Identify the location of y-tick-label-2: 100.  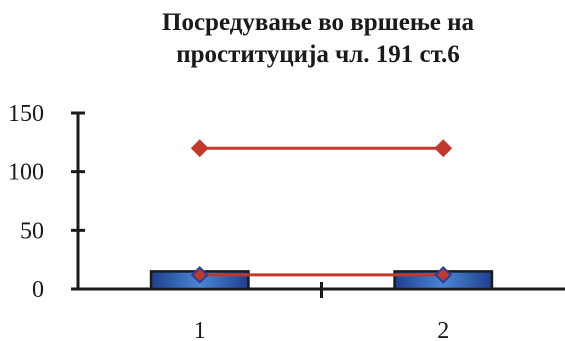
(26, 173).